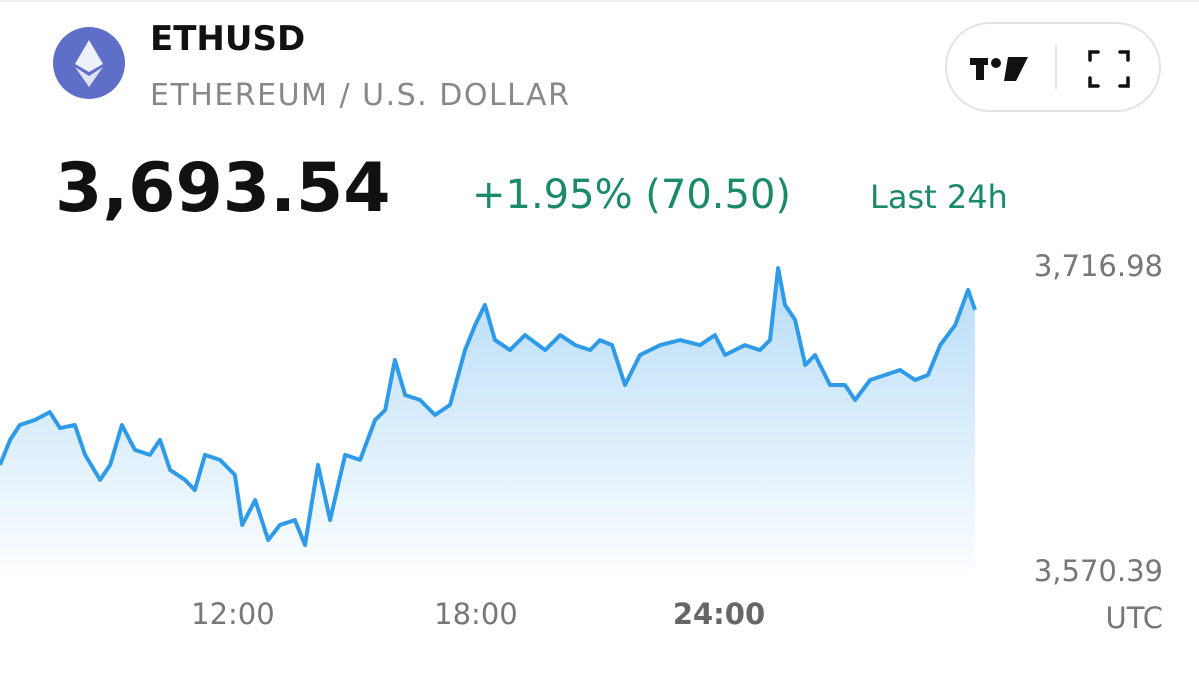 This screenshot has height=675, width=1199. Describe the element at coordinates (1053, 67) in the screenshot. I see `toolbar` at that location.